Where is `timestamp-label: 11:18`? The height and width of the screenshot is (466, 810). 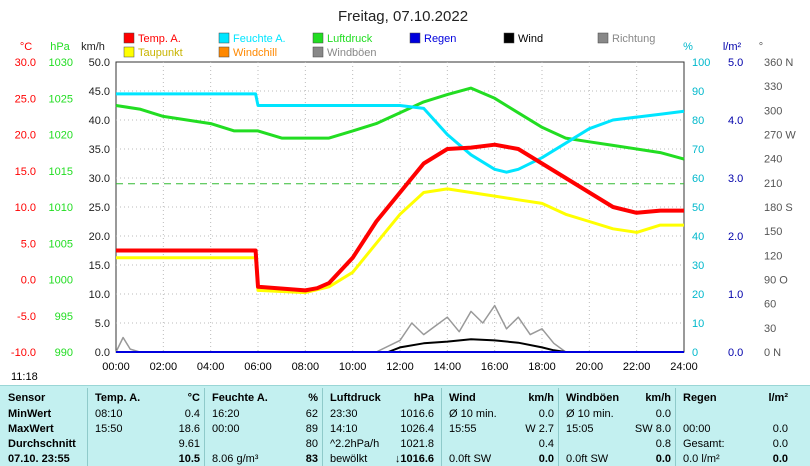
timestamp-label: 11:18 is located at coordinates (24, 377).